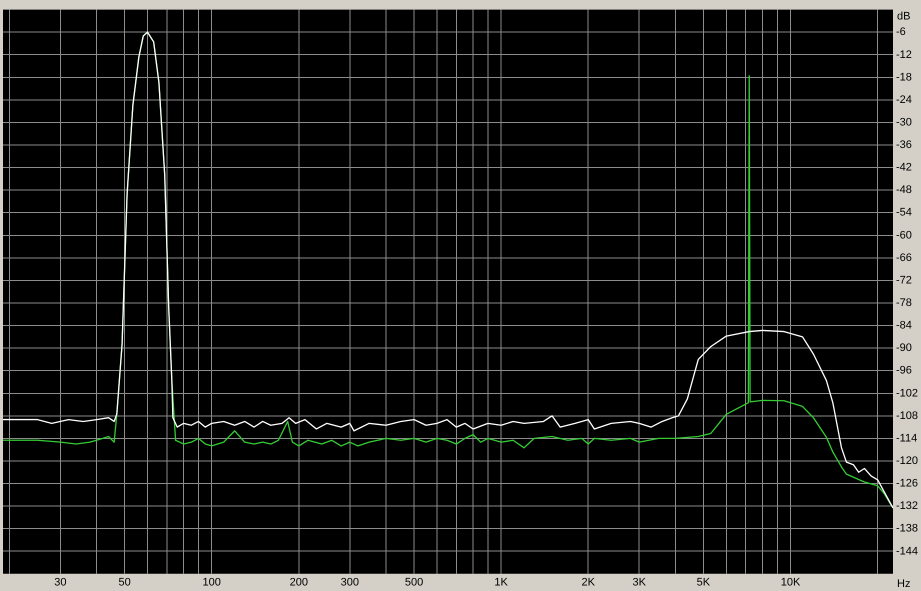 This screenshot has height=591, width=921. What do you see at coordinates (349, 582) in the screenshot?
I see `x-tick-label: 300` at bounding box center [349, 582].